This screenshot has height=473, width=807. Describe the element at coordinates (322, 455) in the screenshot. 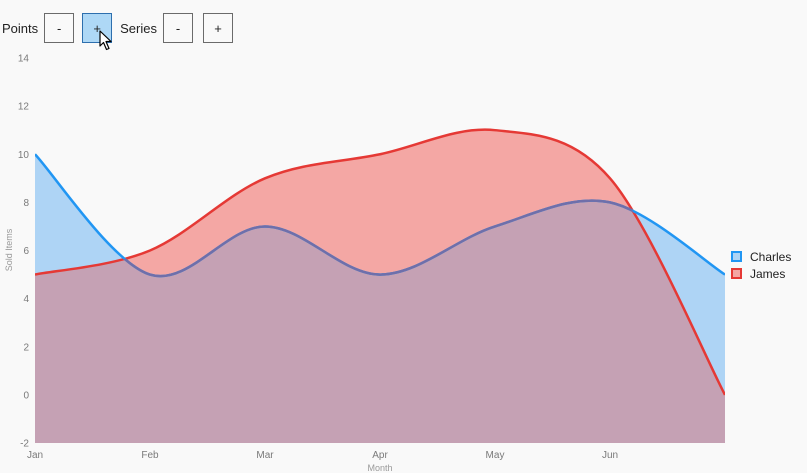

I see `x-axis-ticks: Jan Feb Mar Apr May Jun` at that location.